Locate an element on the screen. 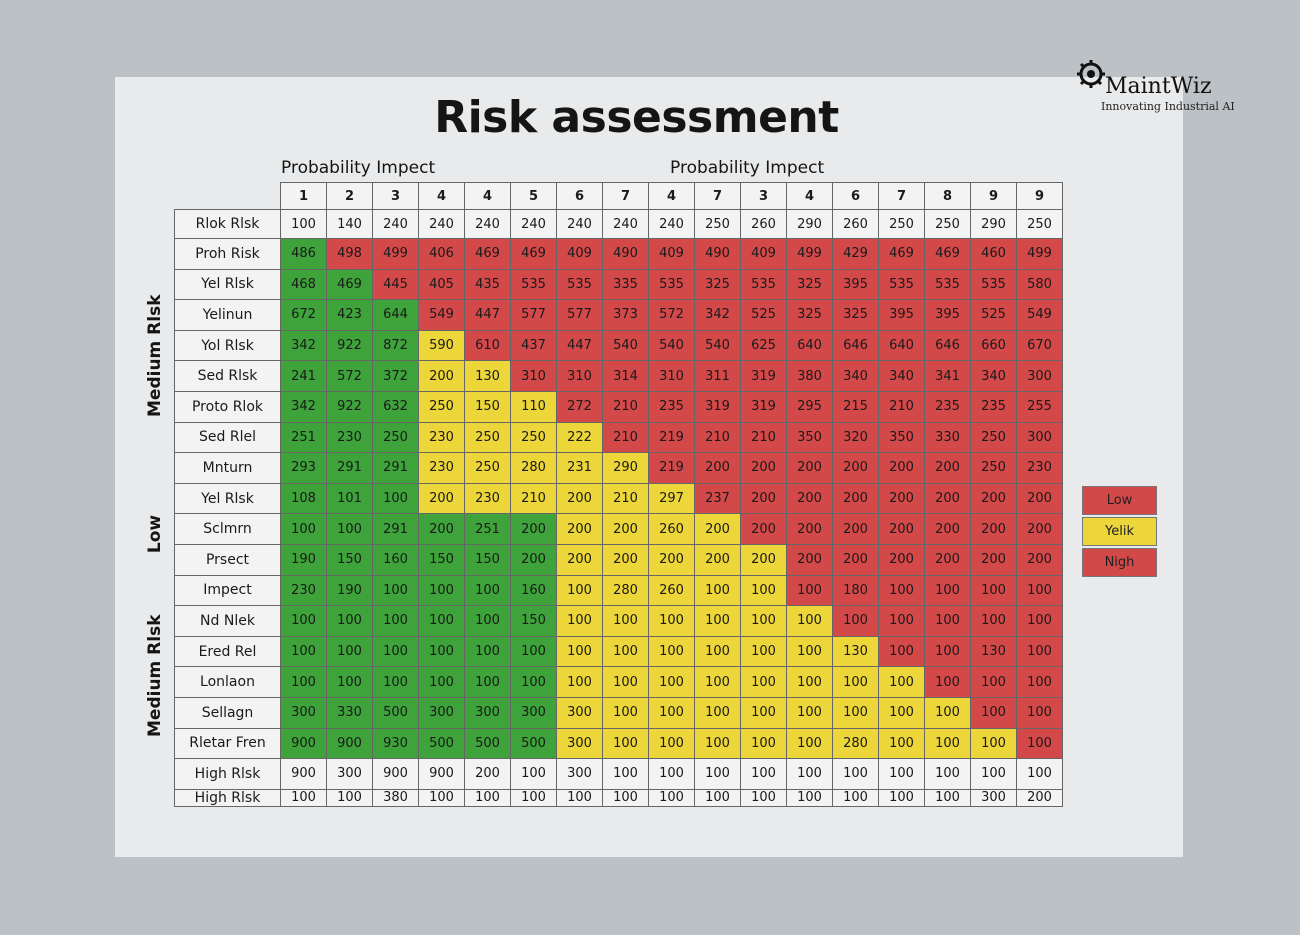 The image size is (1300, 935). matrix-cell: 335 is located at coordinates (626, 285).